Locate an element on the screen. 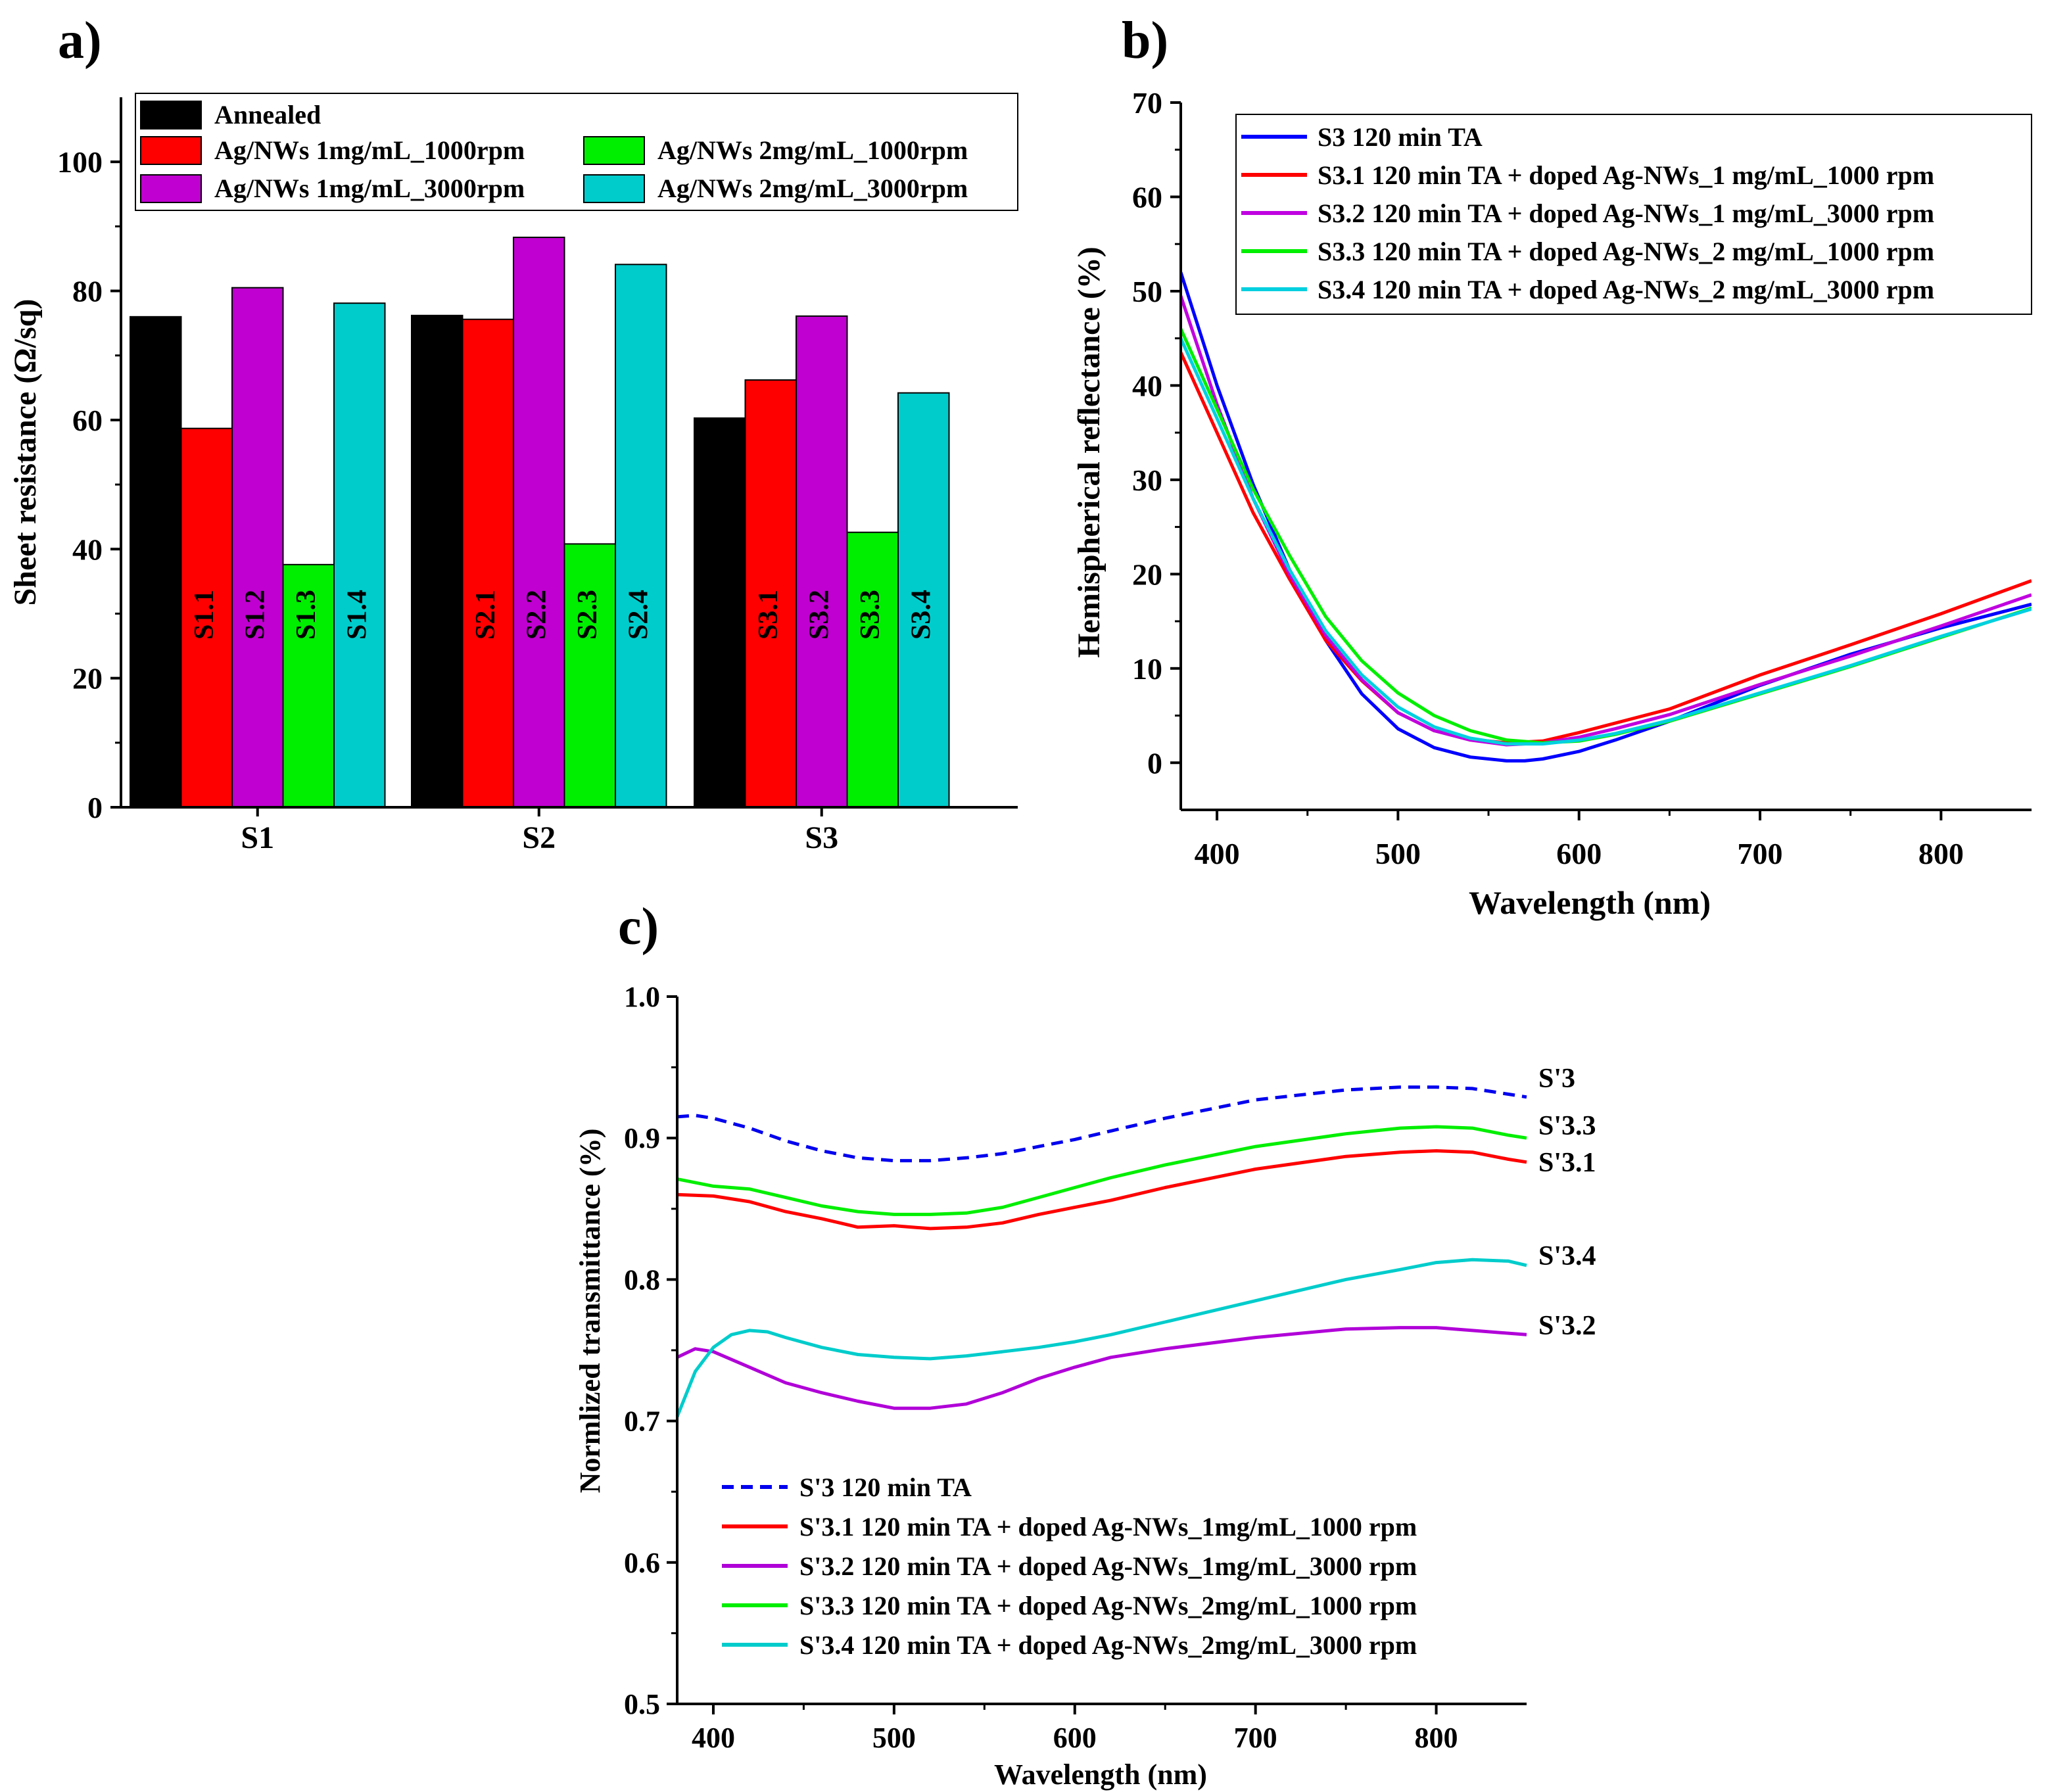 The image size is (2046, 1792). panel-a-y-tick-label: 80 is located at coordinates (87, 291).